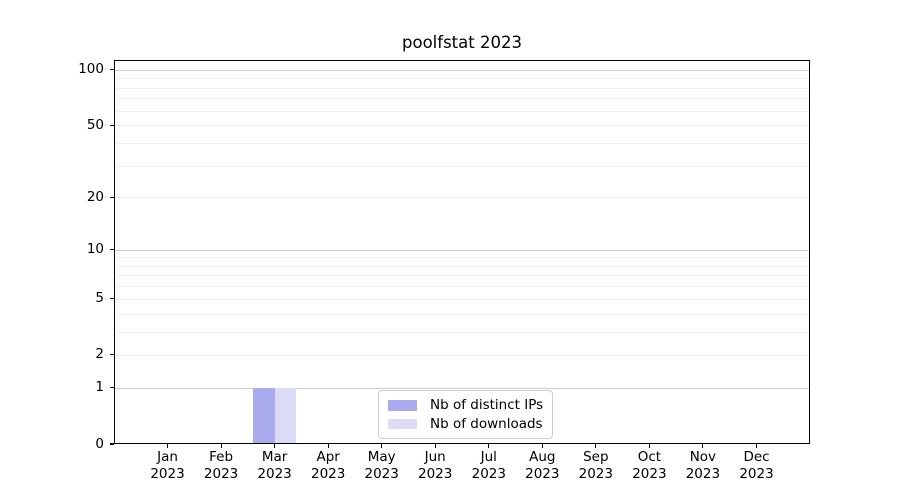 The width and height of the screenshot is (900, 500). Describe the element at coordinates (95, 249) in the screenshot. I see `y-tick-label: 10` at that location.